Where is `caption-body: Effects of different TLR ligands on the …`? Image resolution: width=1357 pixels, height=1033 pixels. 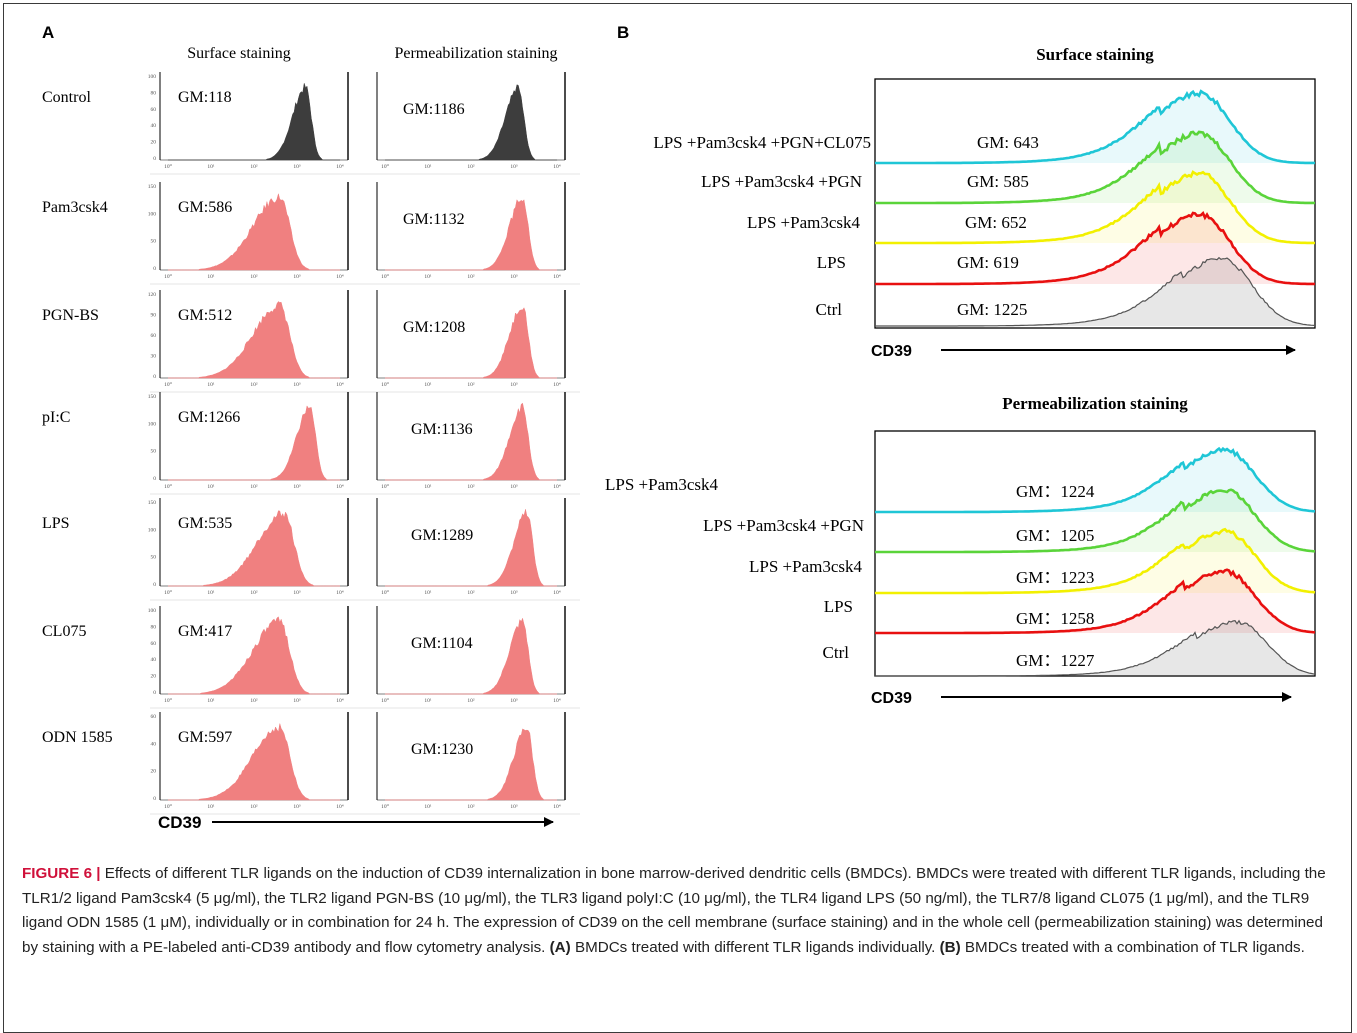
caption-body: Effects of different TLR ligands on the … is located at coordinates (674, 910).